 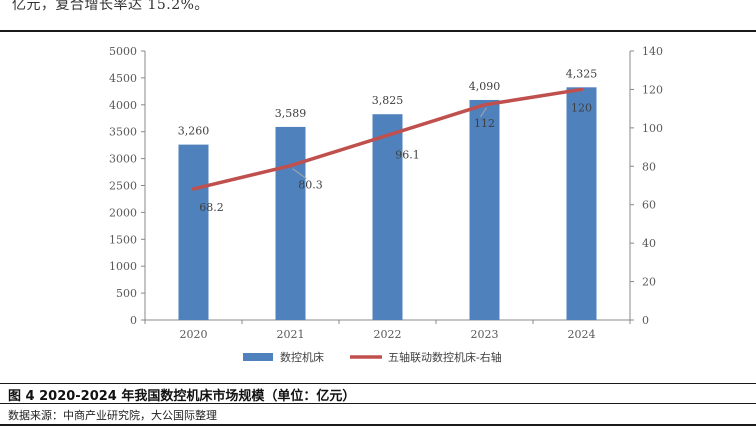 What do you see at coordinates (123, 78) in the screenshot?
I see `left-axis-tick-label: 4500` at bounding box center [123, 78].